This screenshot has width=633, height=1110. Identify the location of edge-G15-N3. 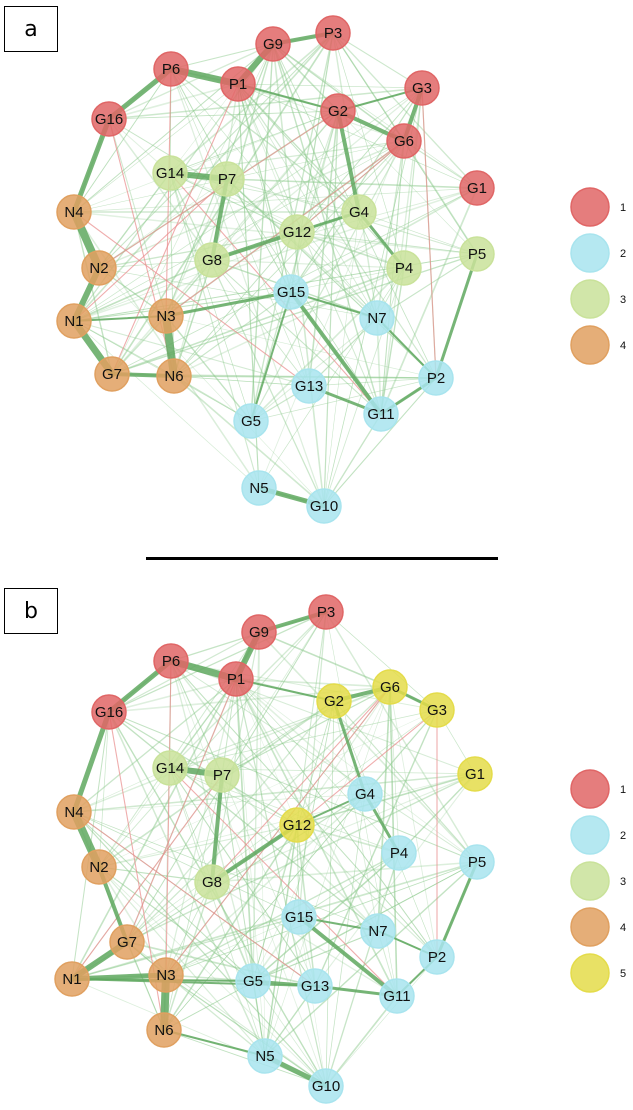
(232, 946).